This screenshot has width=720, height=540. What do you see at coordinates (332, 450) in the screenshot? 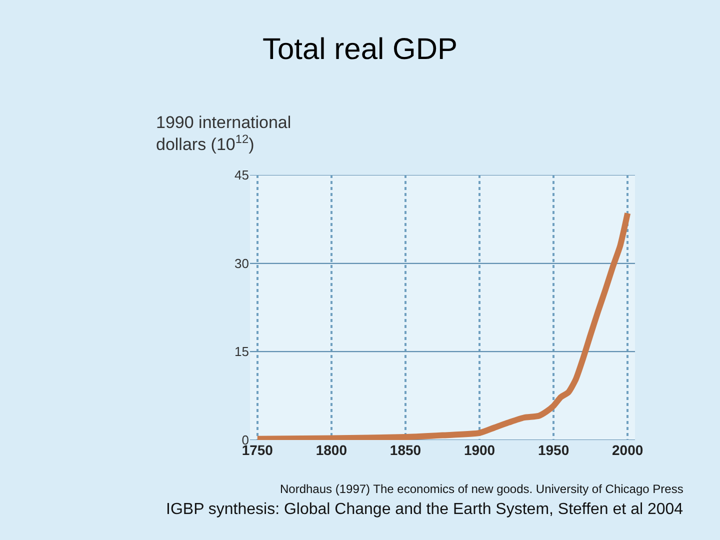
I see `x-tick-label: 1800` at bounding box center [332, 450].